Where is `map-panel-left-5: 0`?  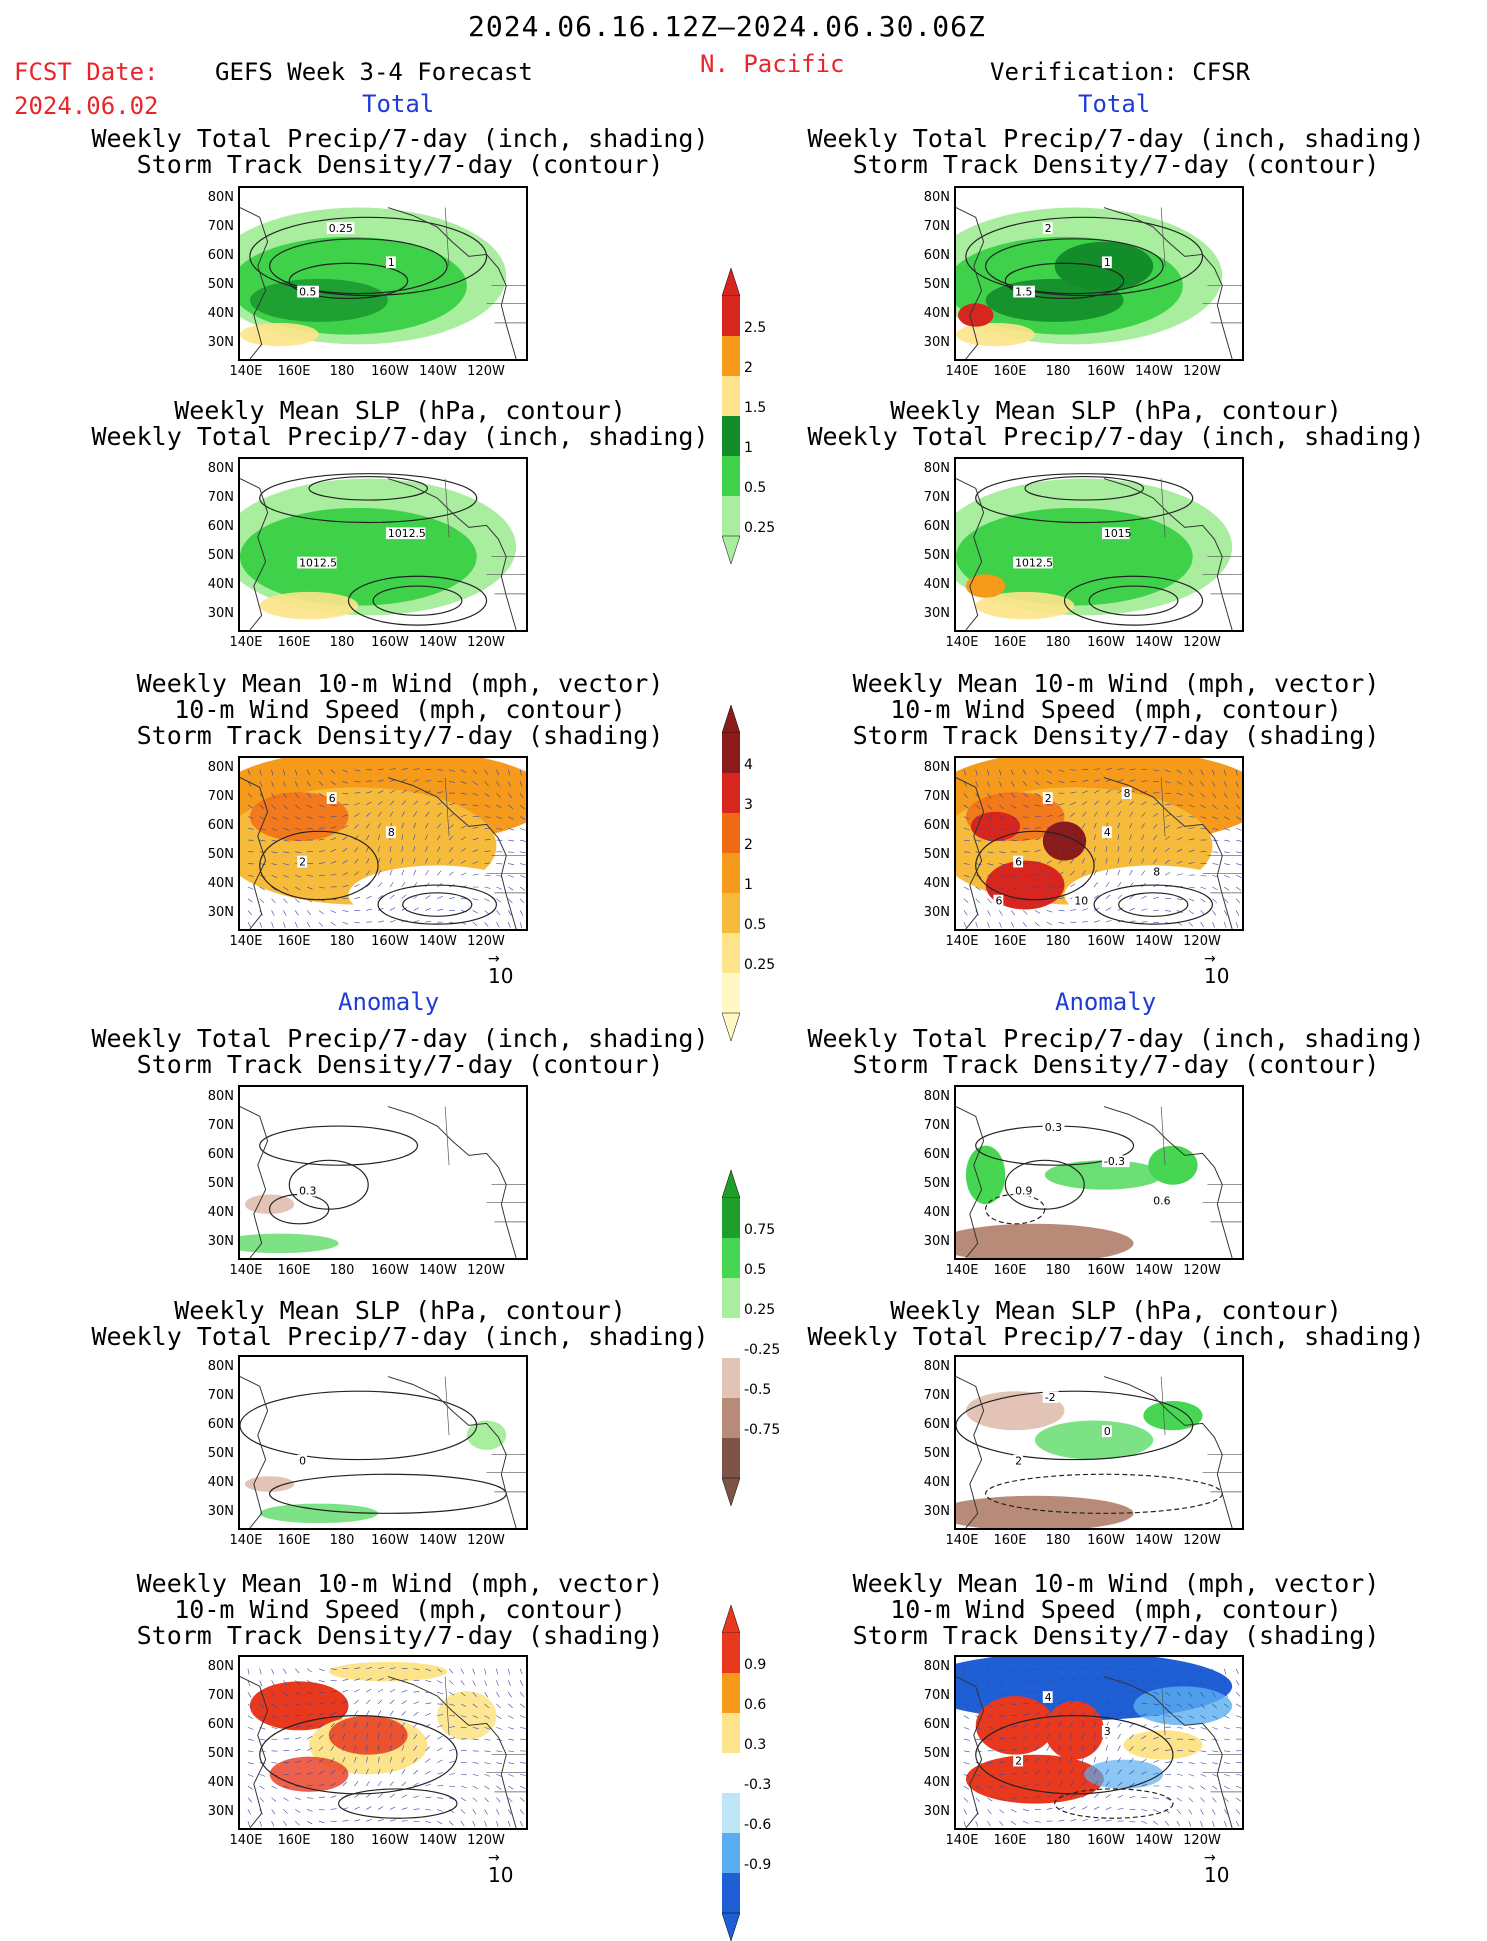 map-panel-left-5: 0 is located at coordinates (383, 1442).